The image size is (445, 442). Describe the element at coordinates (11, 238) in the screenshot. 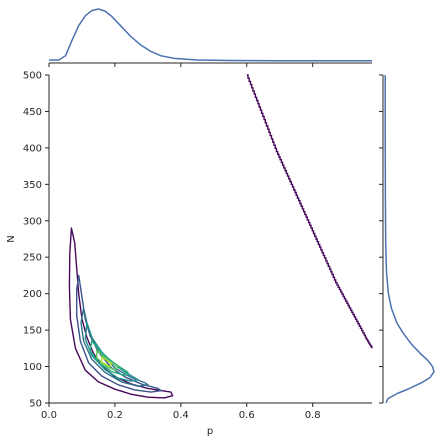

I see `y-axis-label: N` at that location.